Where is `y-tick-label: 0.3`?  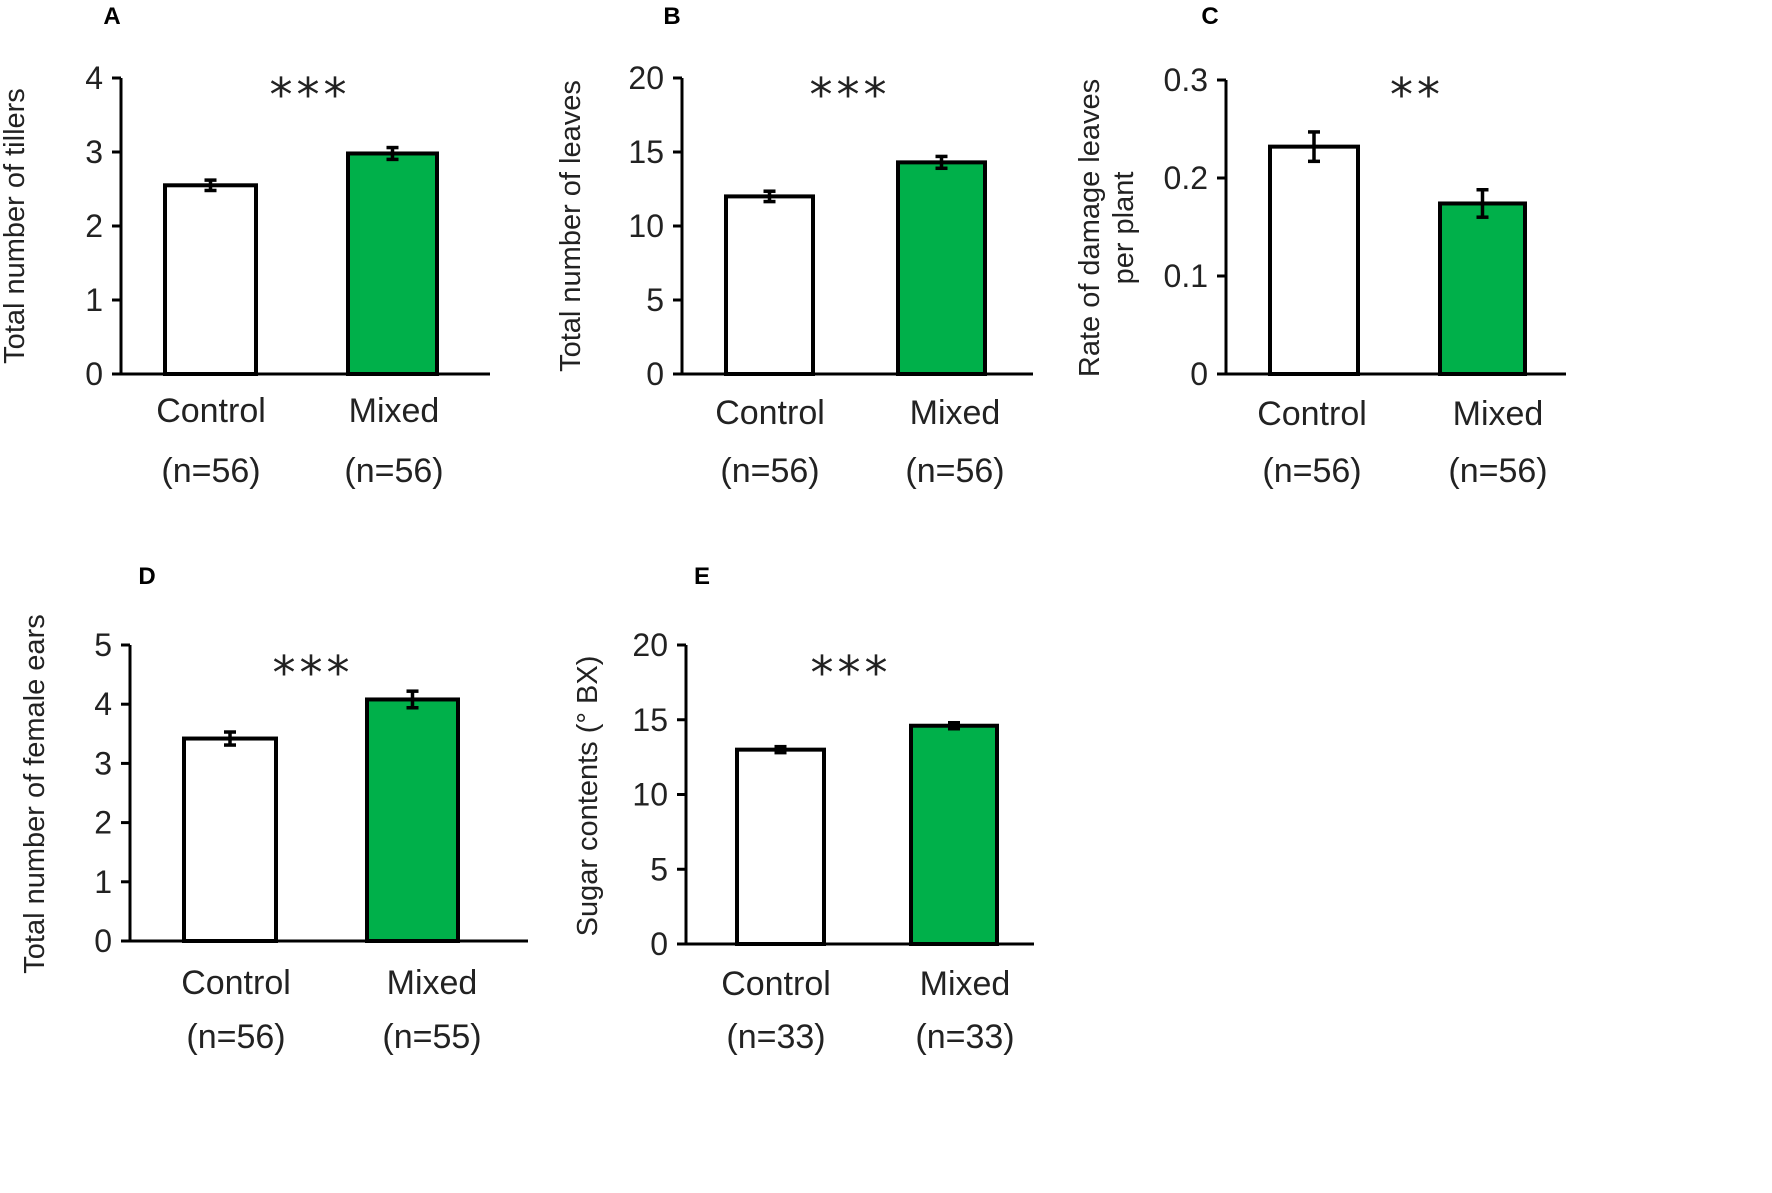 y-tick-label: 0.3 is located at coordinates (1186, 80).